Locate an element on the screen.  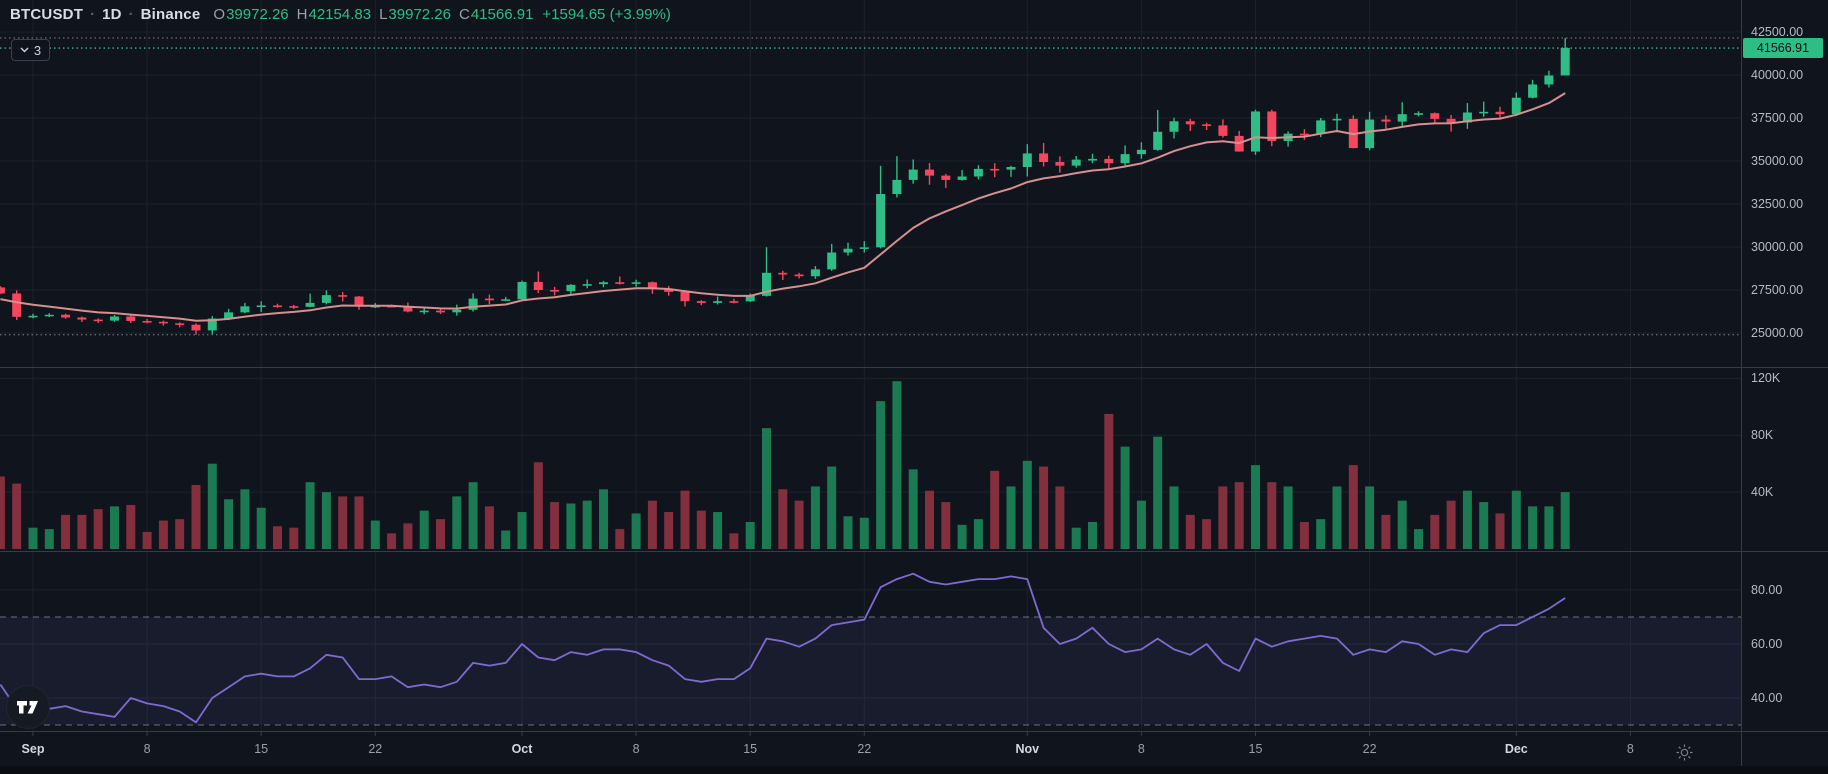
time-tick-label: 22 is located at coordinates (864, 749).